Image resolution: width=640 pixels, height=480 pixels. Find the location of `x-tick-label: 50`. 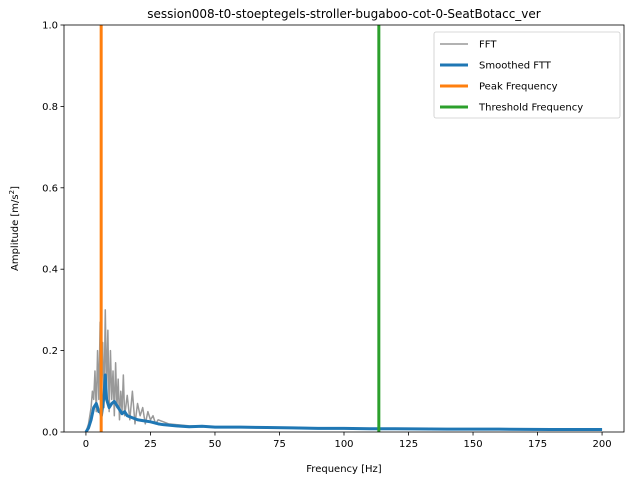

x-tick-label: 50 is located at coordinates (215, 444).